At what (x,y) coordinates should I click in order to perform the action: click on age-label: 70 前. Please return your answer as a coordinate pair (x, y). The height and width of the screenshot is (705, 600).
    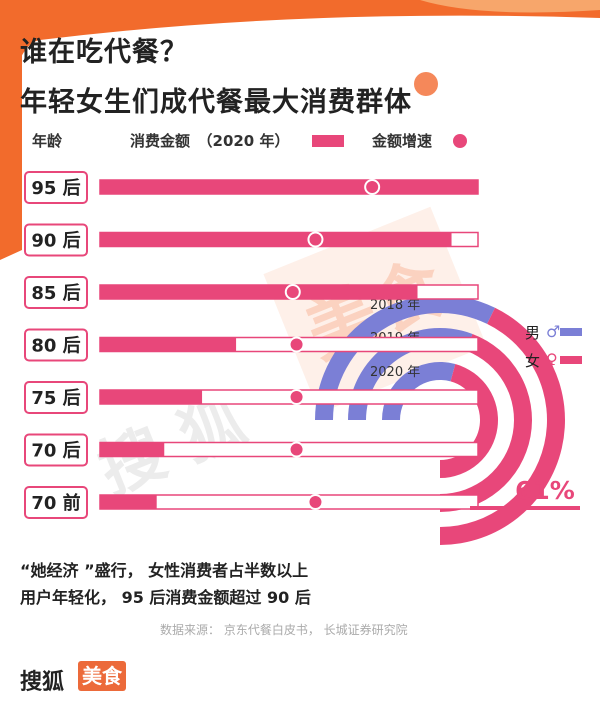
    Looking at the image, I should click on (55, 503).